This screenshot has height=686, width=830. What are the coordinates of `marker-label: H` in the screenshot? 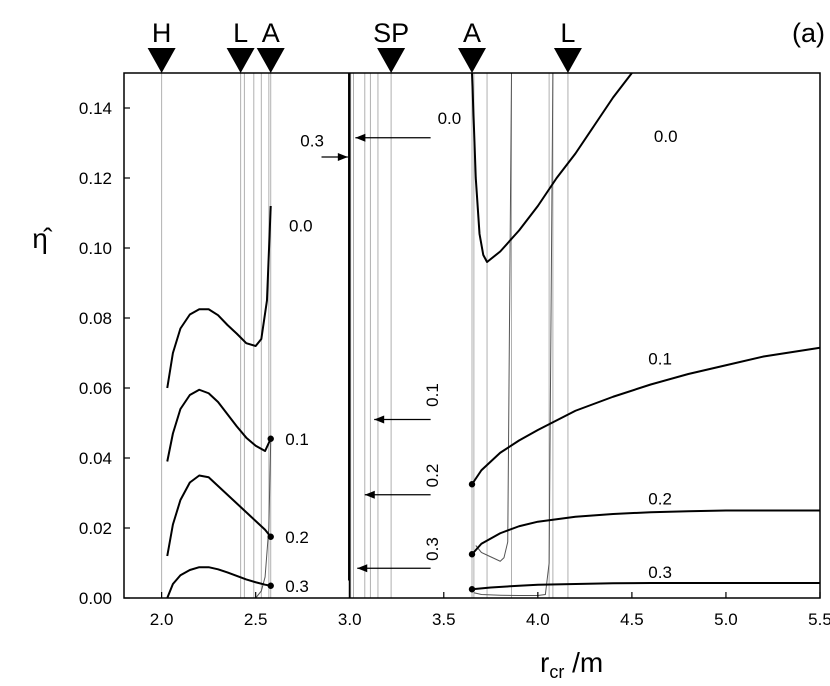 It's located at (162, 33).